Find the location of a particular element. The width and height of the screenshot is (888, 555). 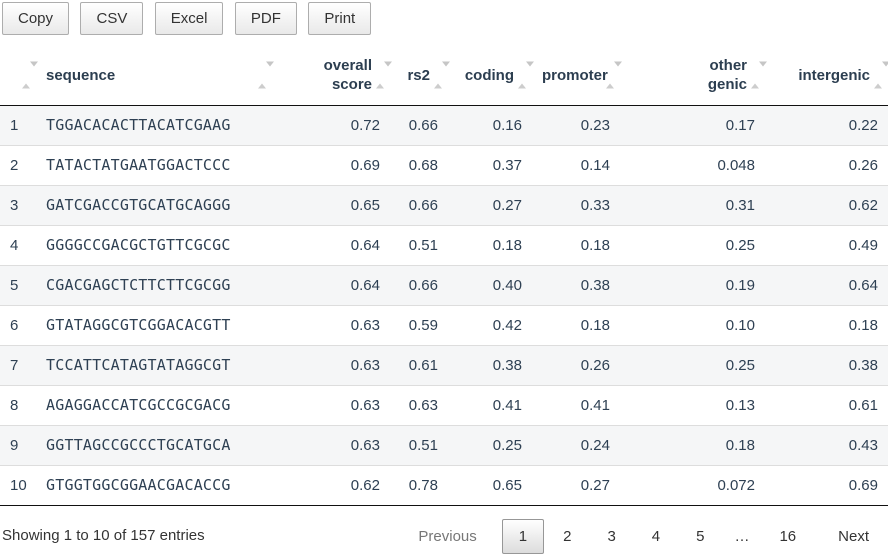

excel-button: Excel is located at coordinates (189, 18).